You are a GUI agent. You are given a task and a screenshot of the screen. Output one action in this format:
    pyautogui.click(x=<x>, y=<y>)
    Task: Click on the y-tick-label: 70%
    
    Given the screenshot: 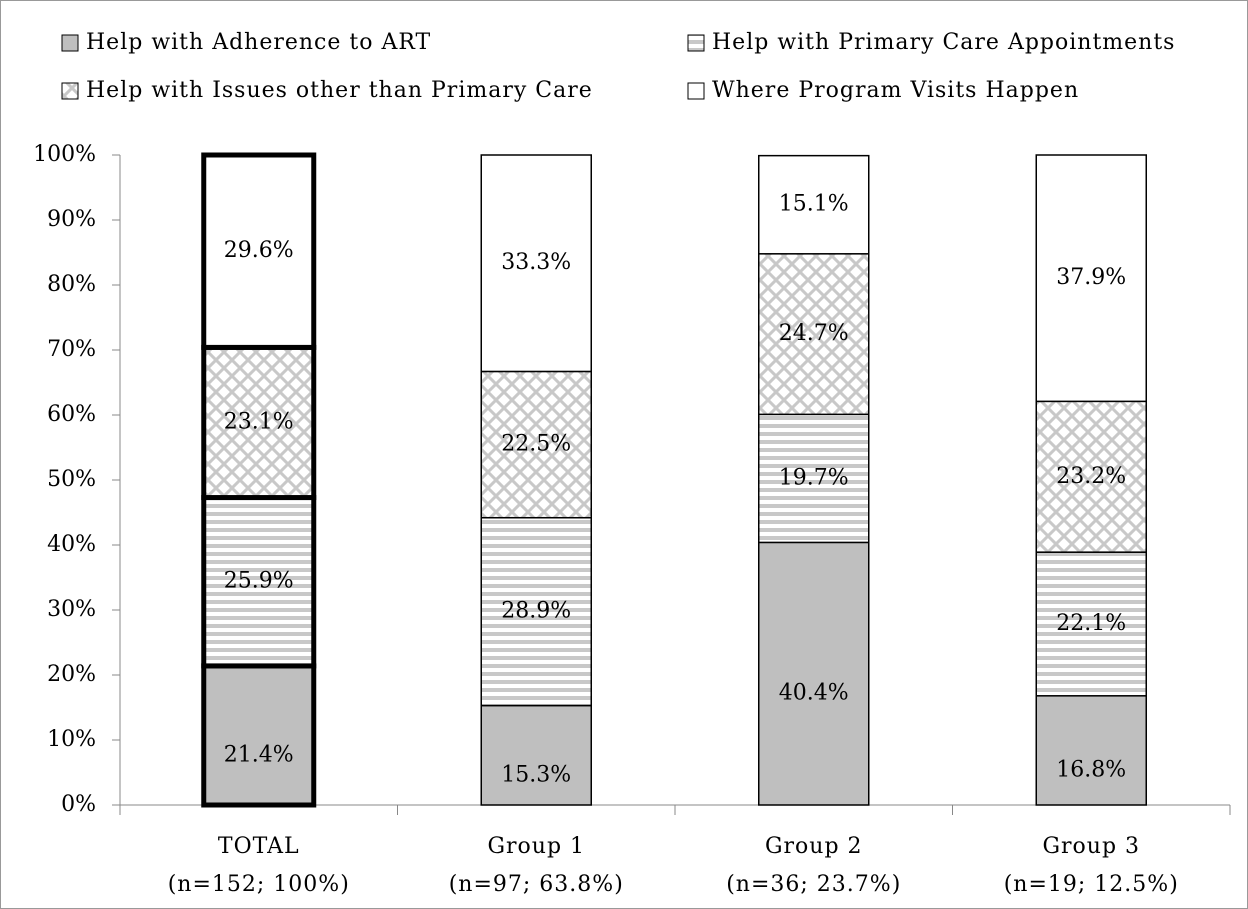 What is the action you would take?
    pyautogui.click(x=71, y=349)
    